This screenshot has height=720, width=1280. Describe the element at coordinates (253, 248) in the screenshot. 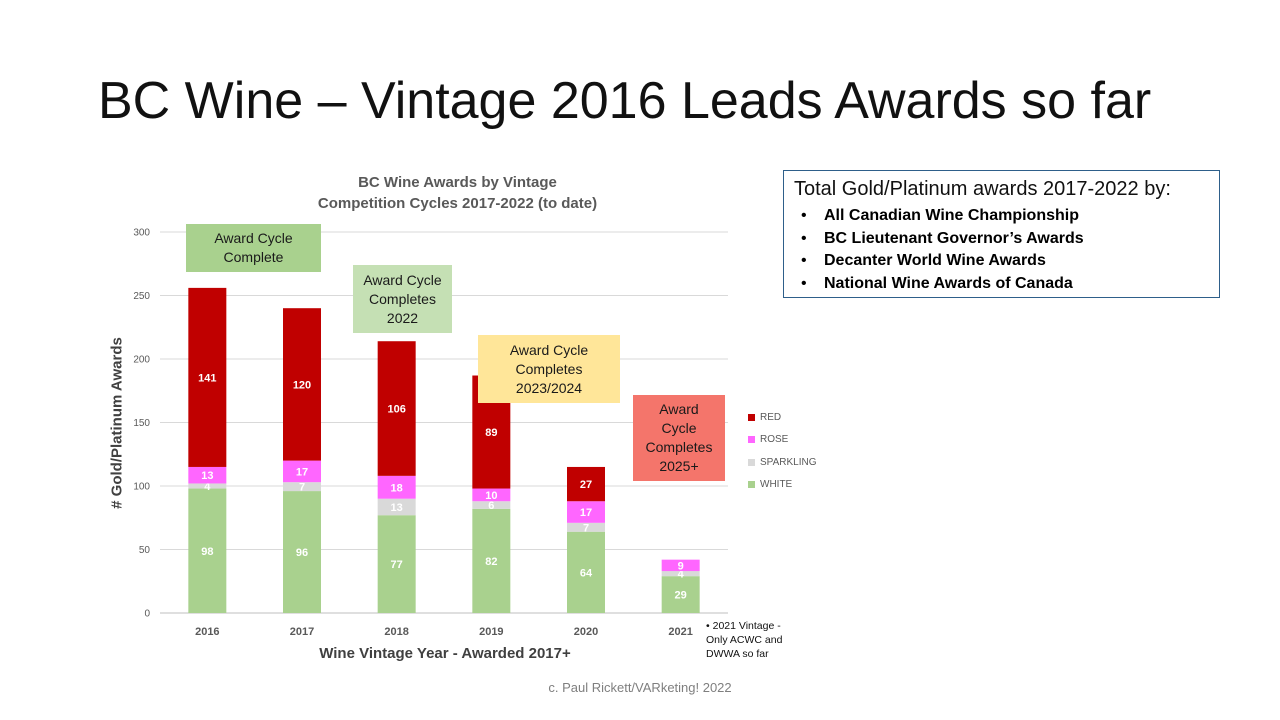

I see `callout-award-cycle-complete: Award Cycle Complete` at that location.